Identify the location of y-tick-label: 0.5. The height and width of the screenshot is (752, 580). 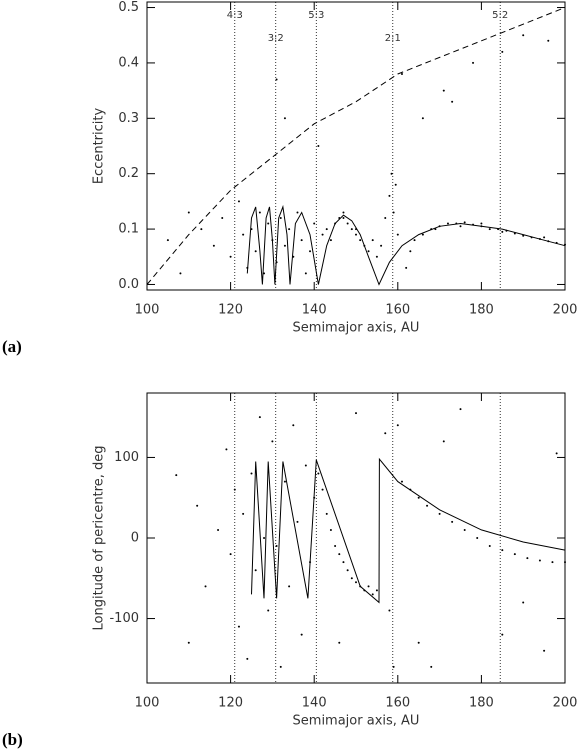
(128, 7).